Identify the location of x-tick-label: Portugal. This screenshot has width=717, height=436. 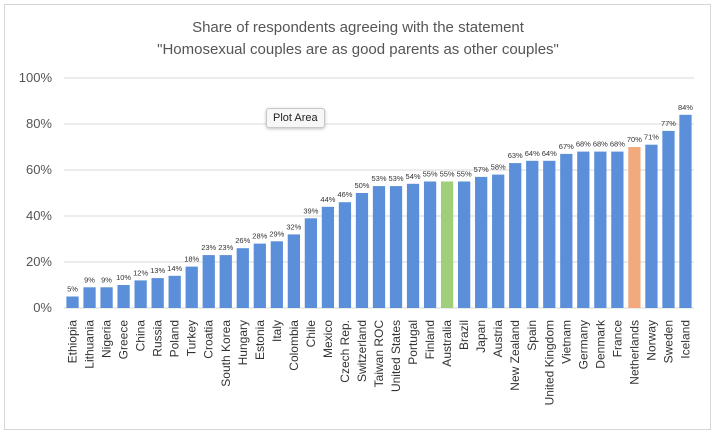
(413, 342).